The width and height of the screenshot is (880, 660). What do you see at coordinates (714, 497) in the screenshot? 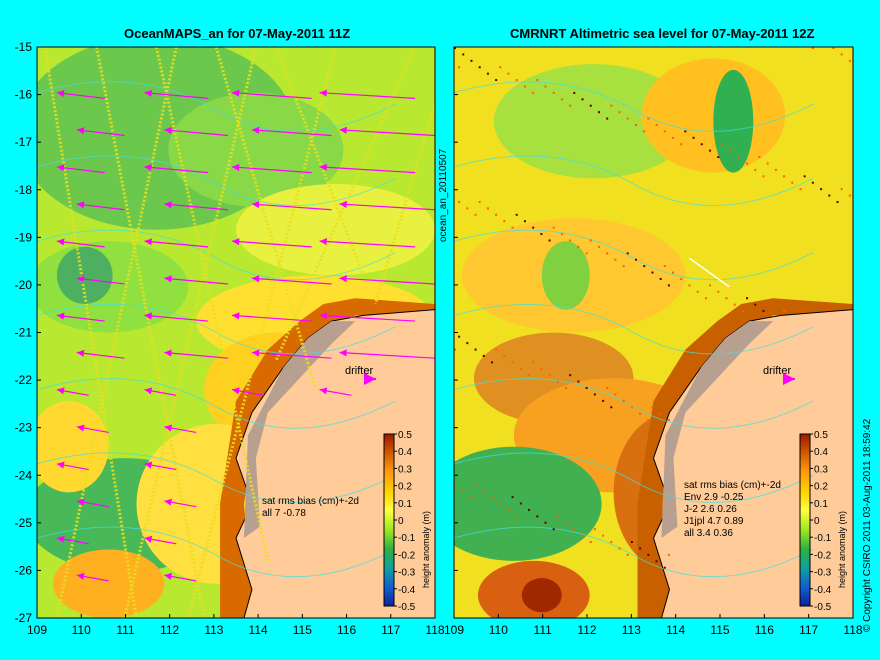
I see `stats-line: Env 2.9 -0.25` at bounding box center [714, 497].